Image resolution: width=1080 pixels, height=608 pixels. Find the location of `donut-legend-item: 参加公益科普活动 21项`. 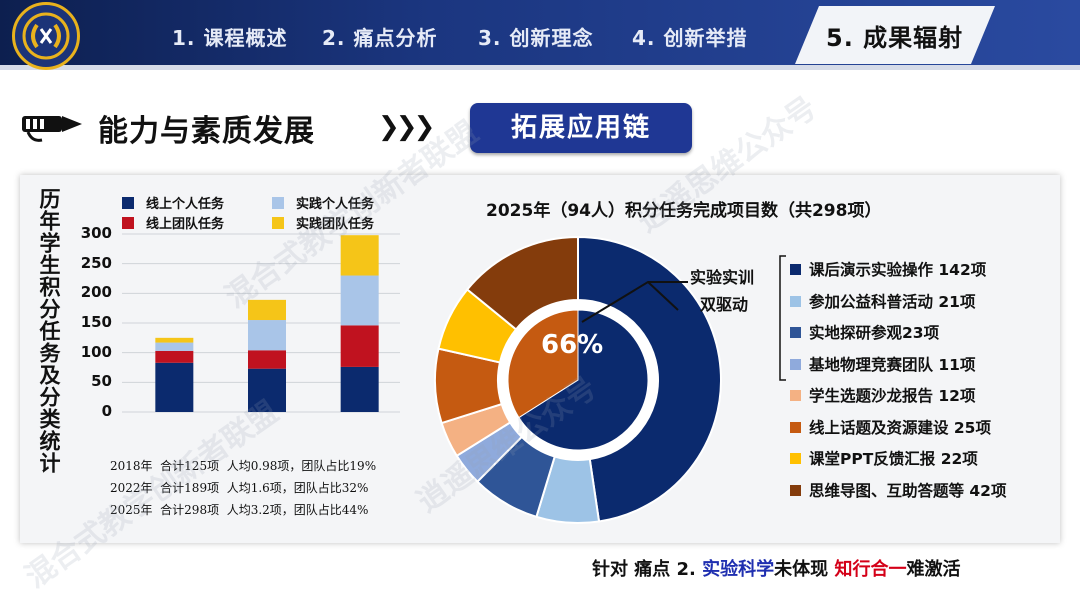

donut-legend-item: 参加公益科普活动 21项 is located at coordinates (882, 301).